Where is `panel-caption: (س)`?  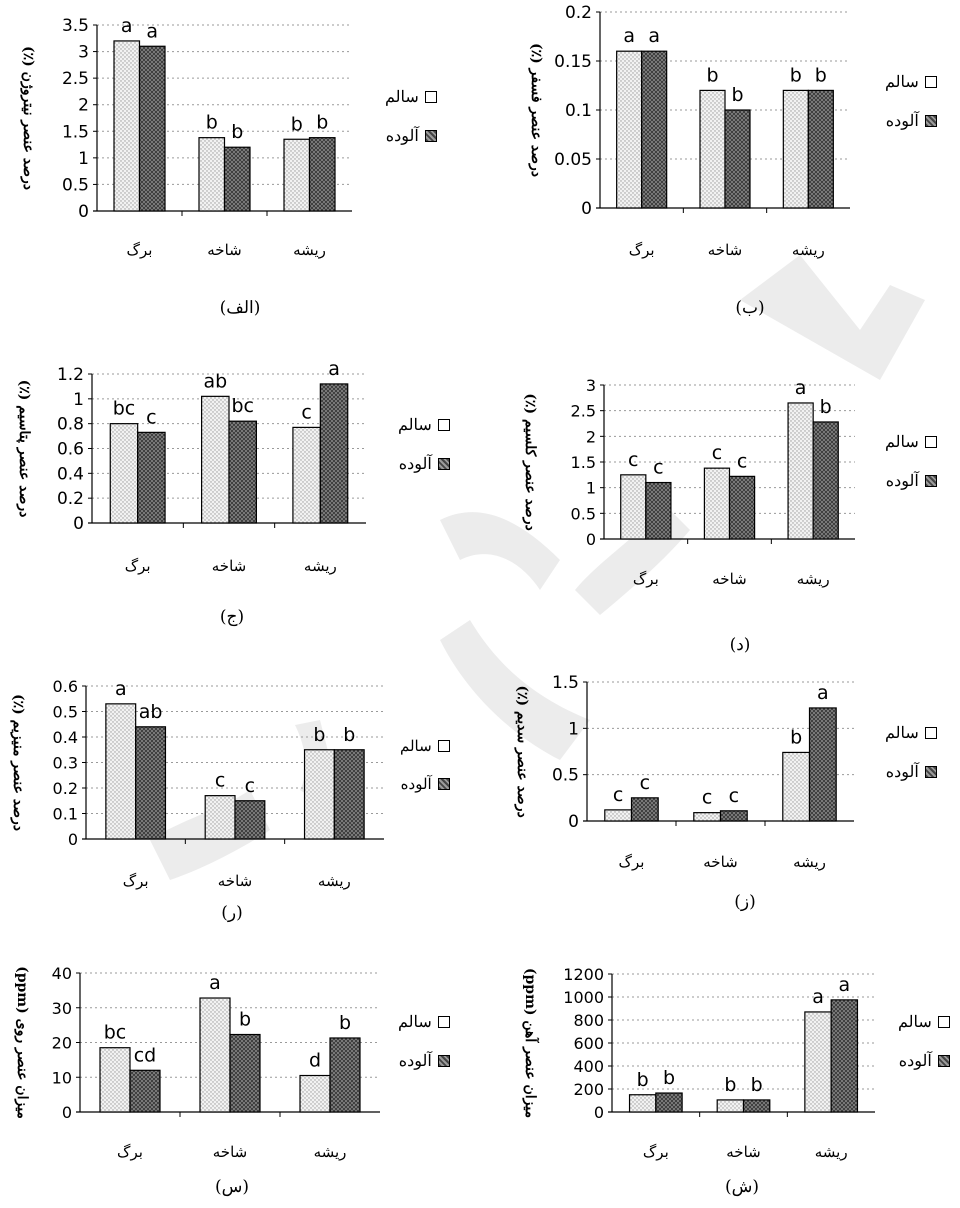 panel-caption: (س) is located at coordinates (232, 1187).